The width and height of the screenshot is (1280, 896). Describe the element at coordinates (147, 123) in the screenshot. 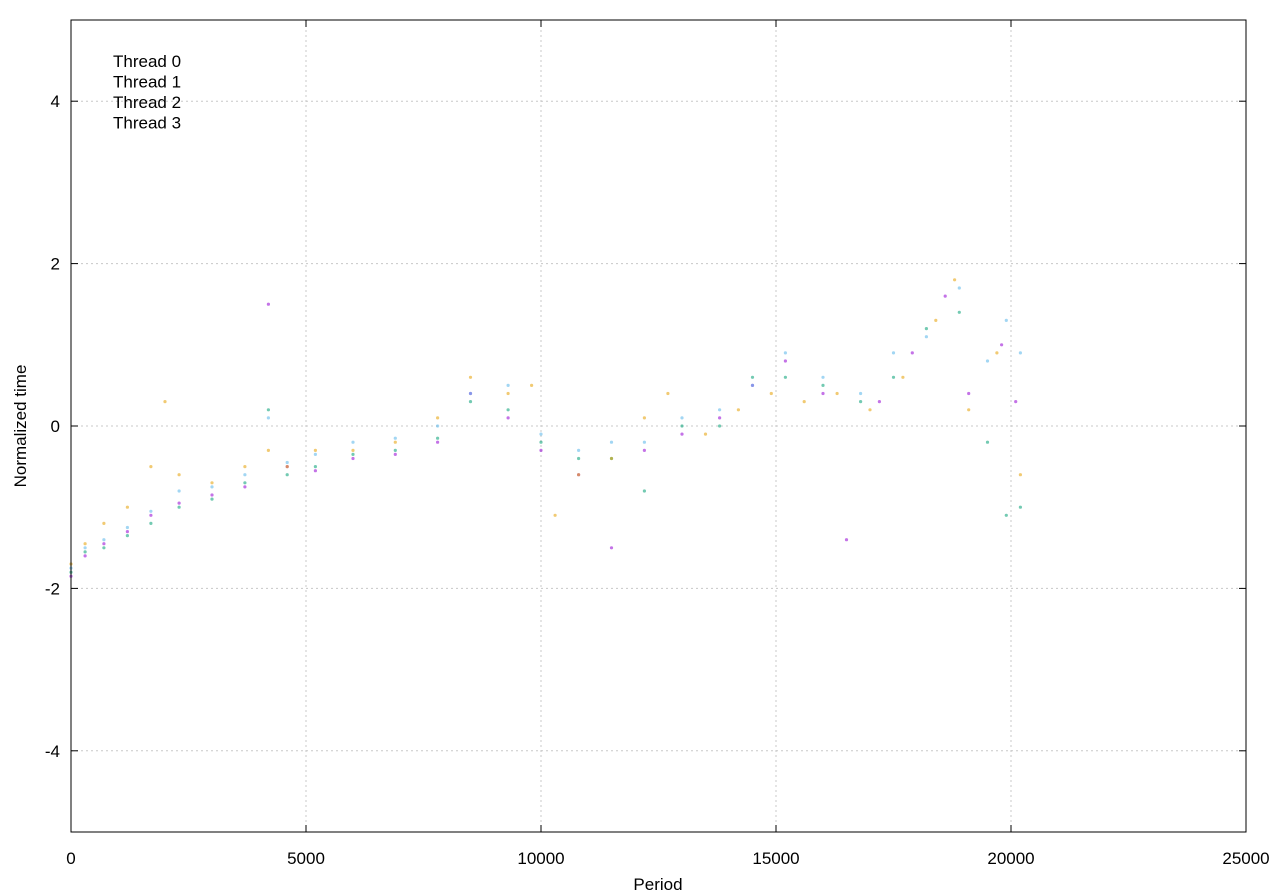

I see `legend-entry: Thread 3` at that location.